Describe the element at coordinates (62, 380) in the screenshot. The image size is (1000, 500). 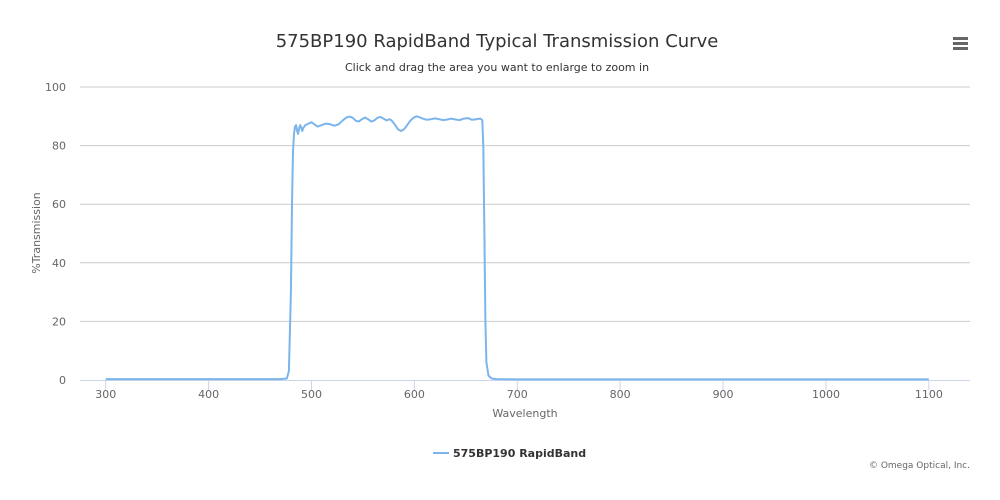
I see `y-tick-label: 0` at that location.